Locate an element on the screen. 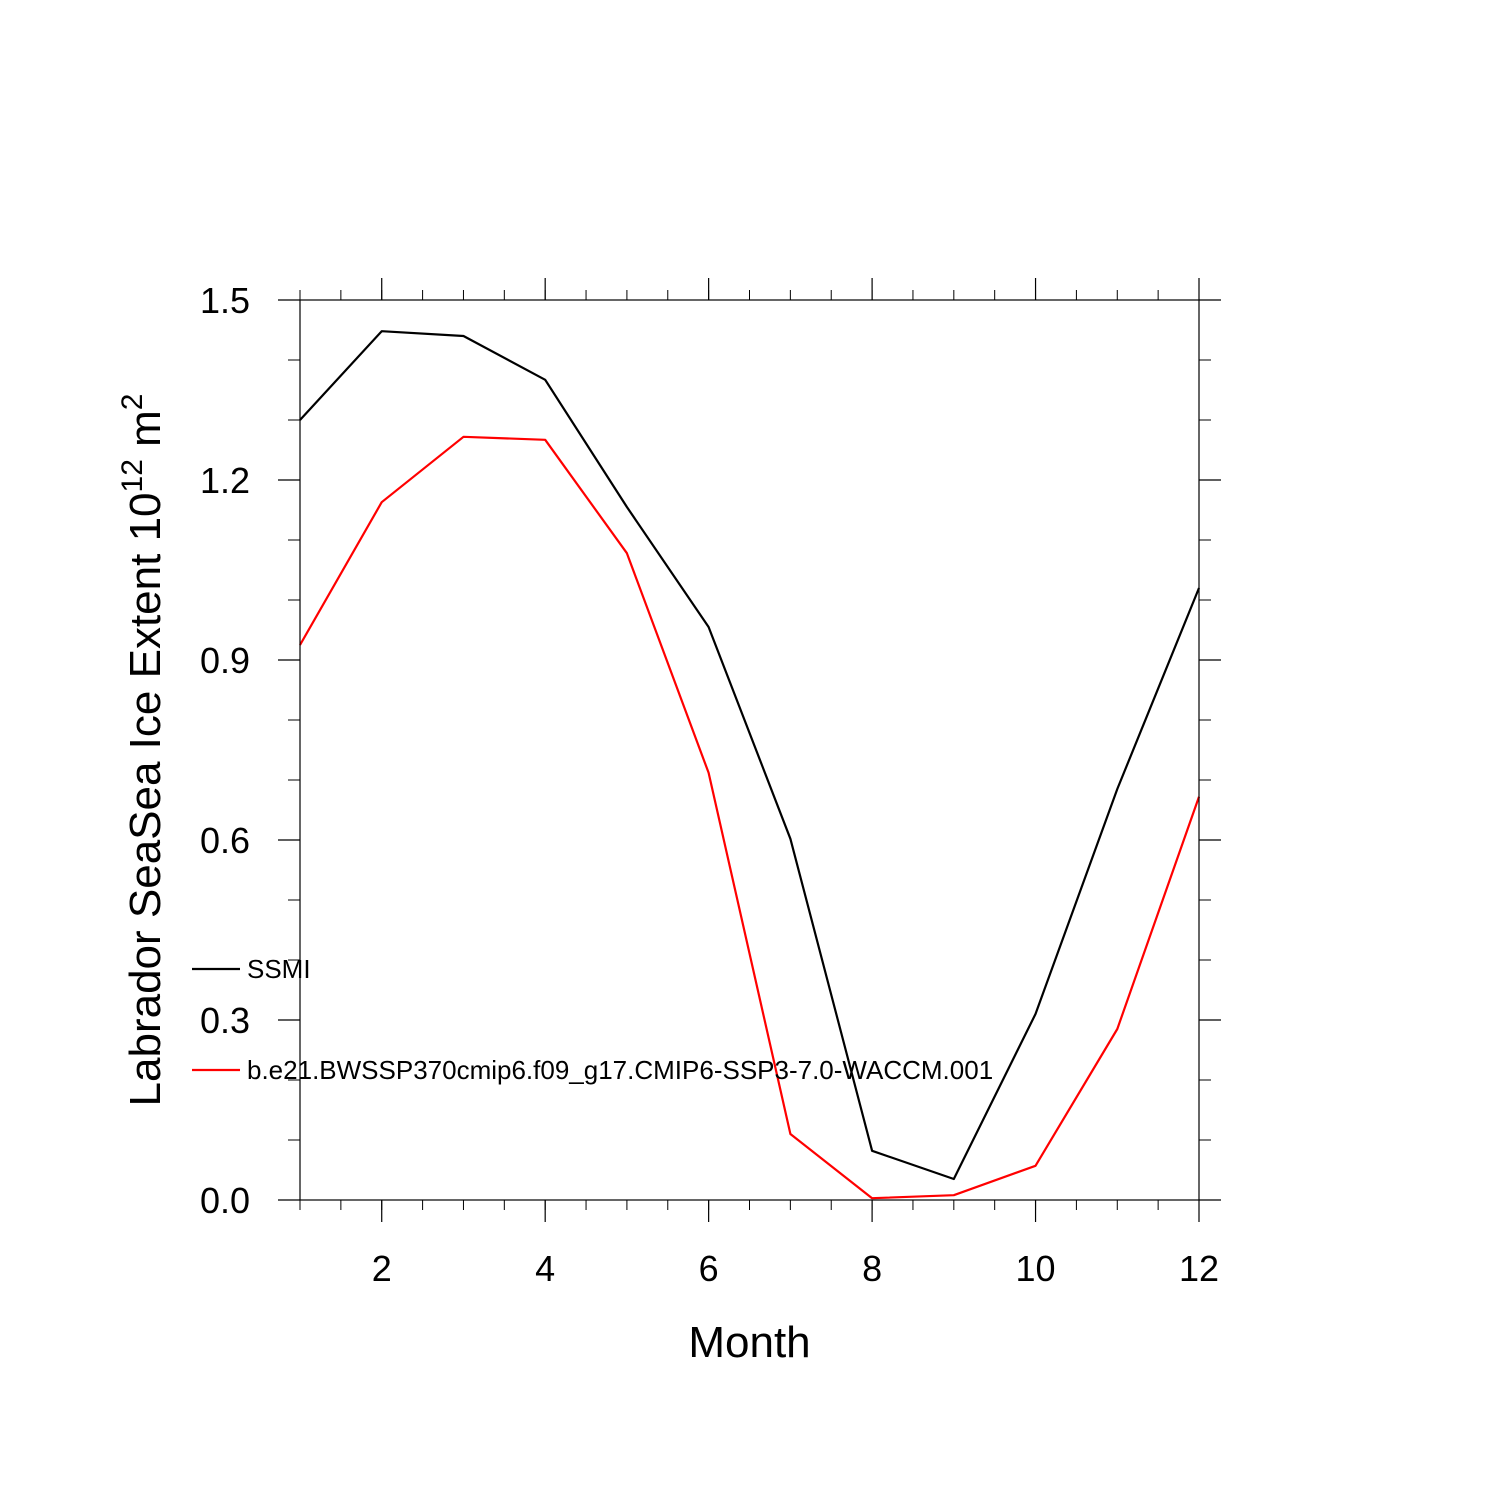  x-tick-labels: 2 4 6 8 10 12 is located at coordinates (795, 1268).